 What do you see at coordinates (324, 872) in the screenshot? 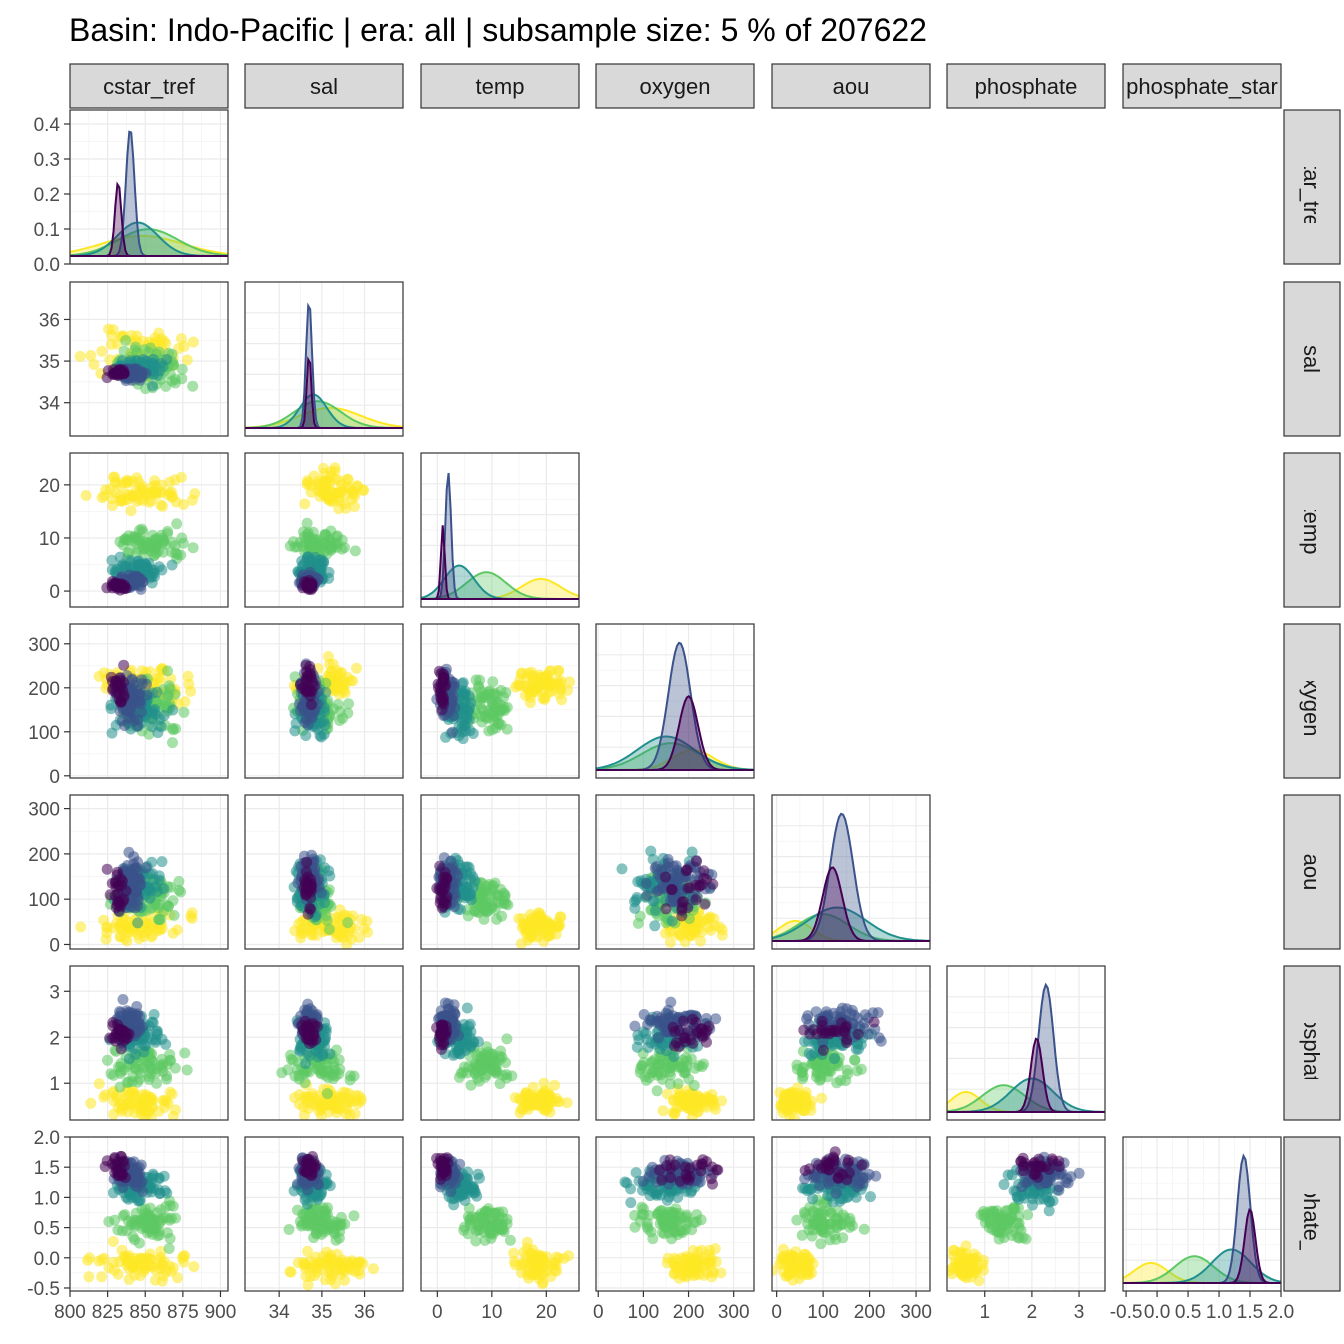
I see `panel-aou-sal` at bounding box center [324, 872].